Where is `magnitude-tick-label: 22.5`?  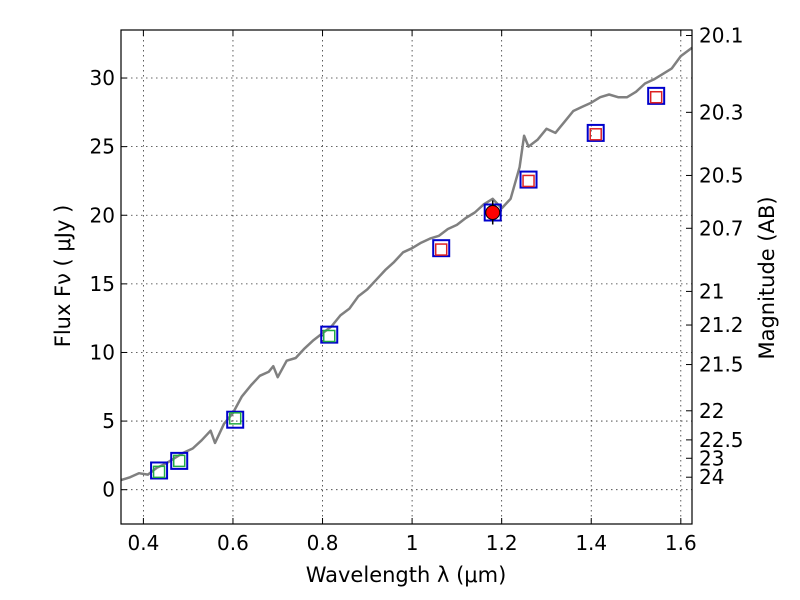 magnitude-tick-label: 22.5 is located at coordinates (721, 440).